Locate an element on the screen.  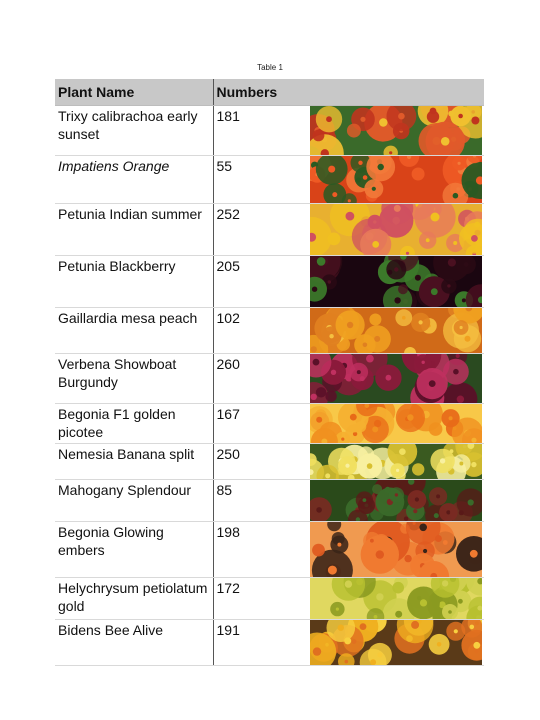
plant-number-cell: 55 is located at coordinates (261, 179).